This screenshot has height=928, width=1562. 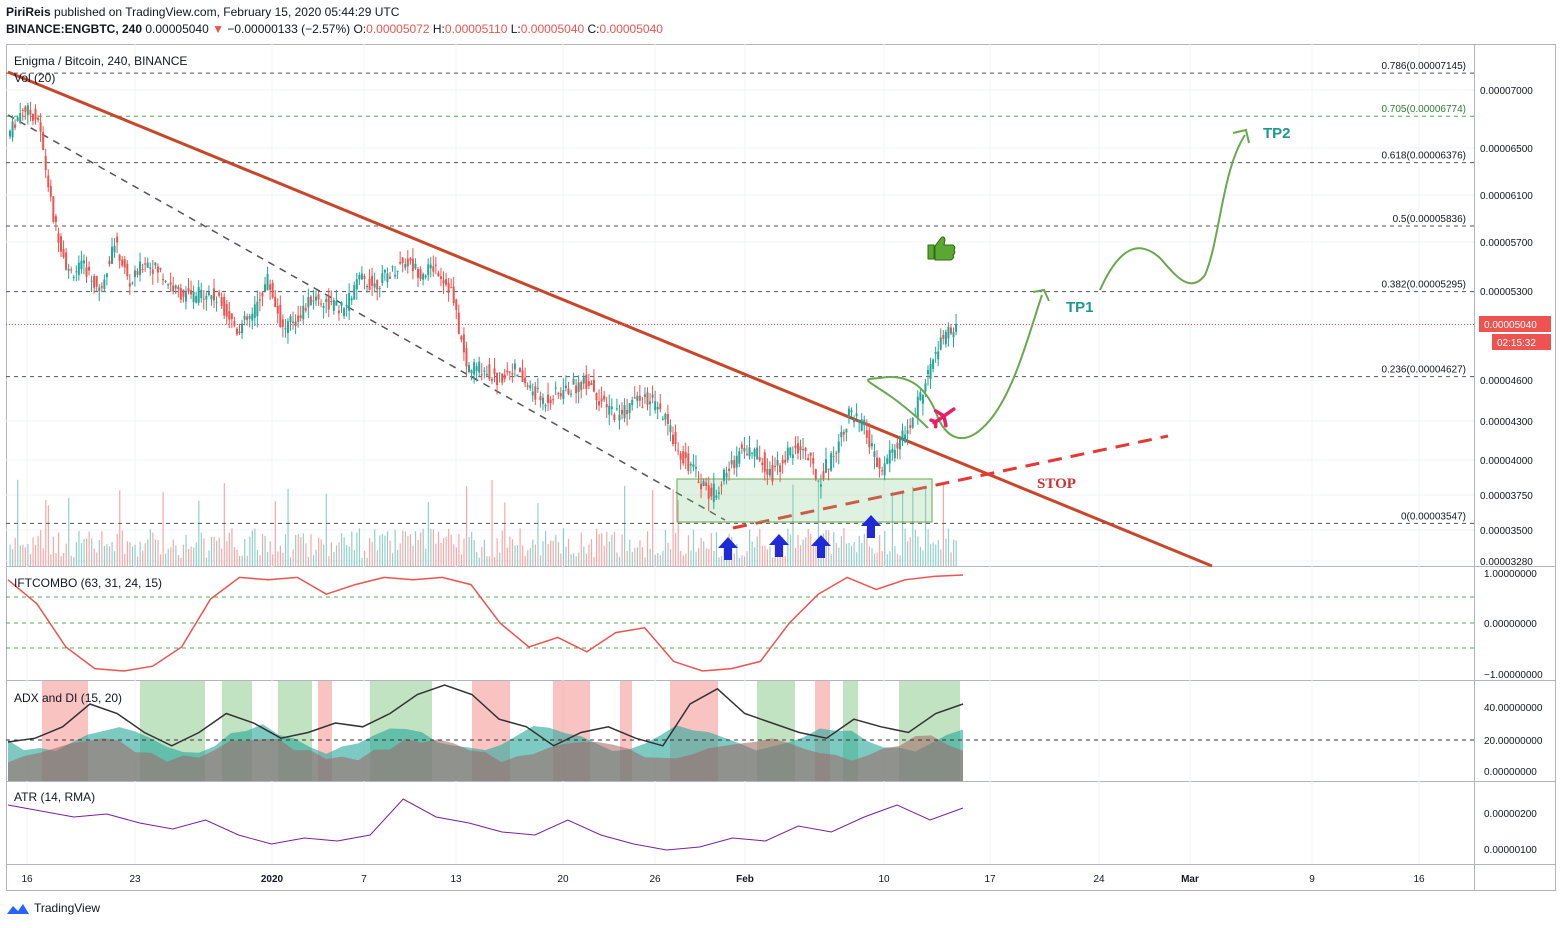 What do you see at coordinates (1506, 496) in the screenshot?
I see `price-tick-label: 0.00003750` at bounding box center [1506, 496].